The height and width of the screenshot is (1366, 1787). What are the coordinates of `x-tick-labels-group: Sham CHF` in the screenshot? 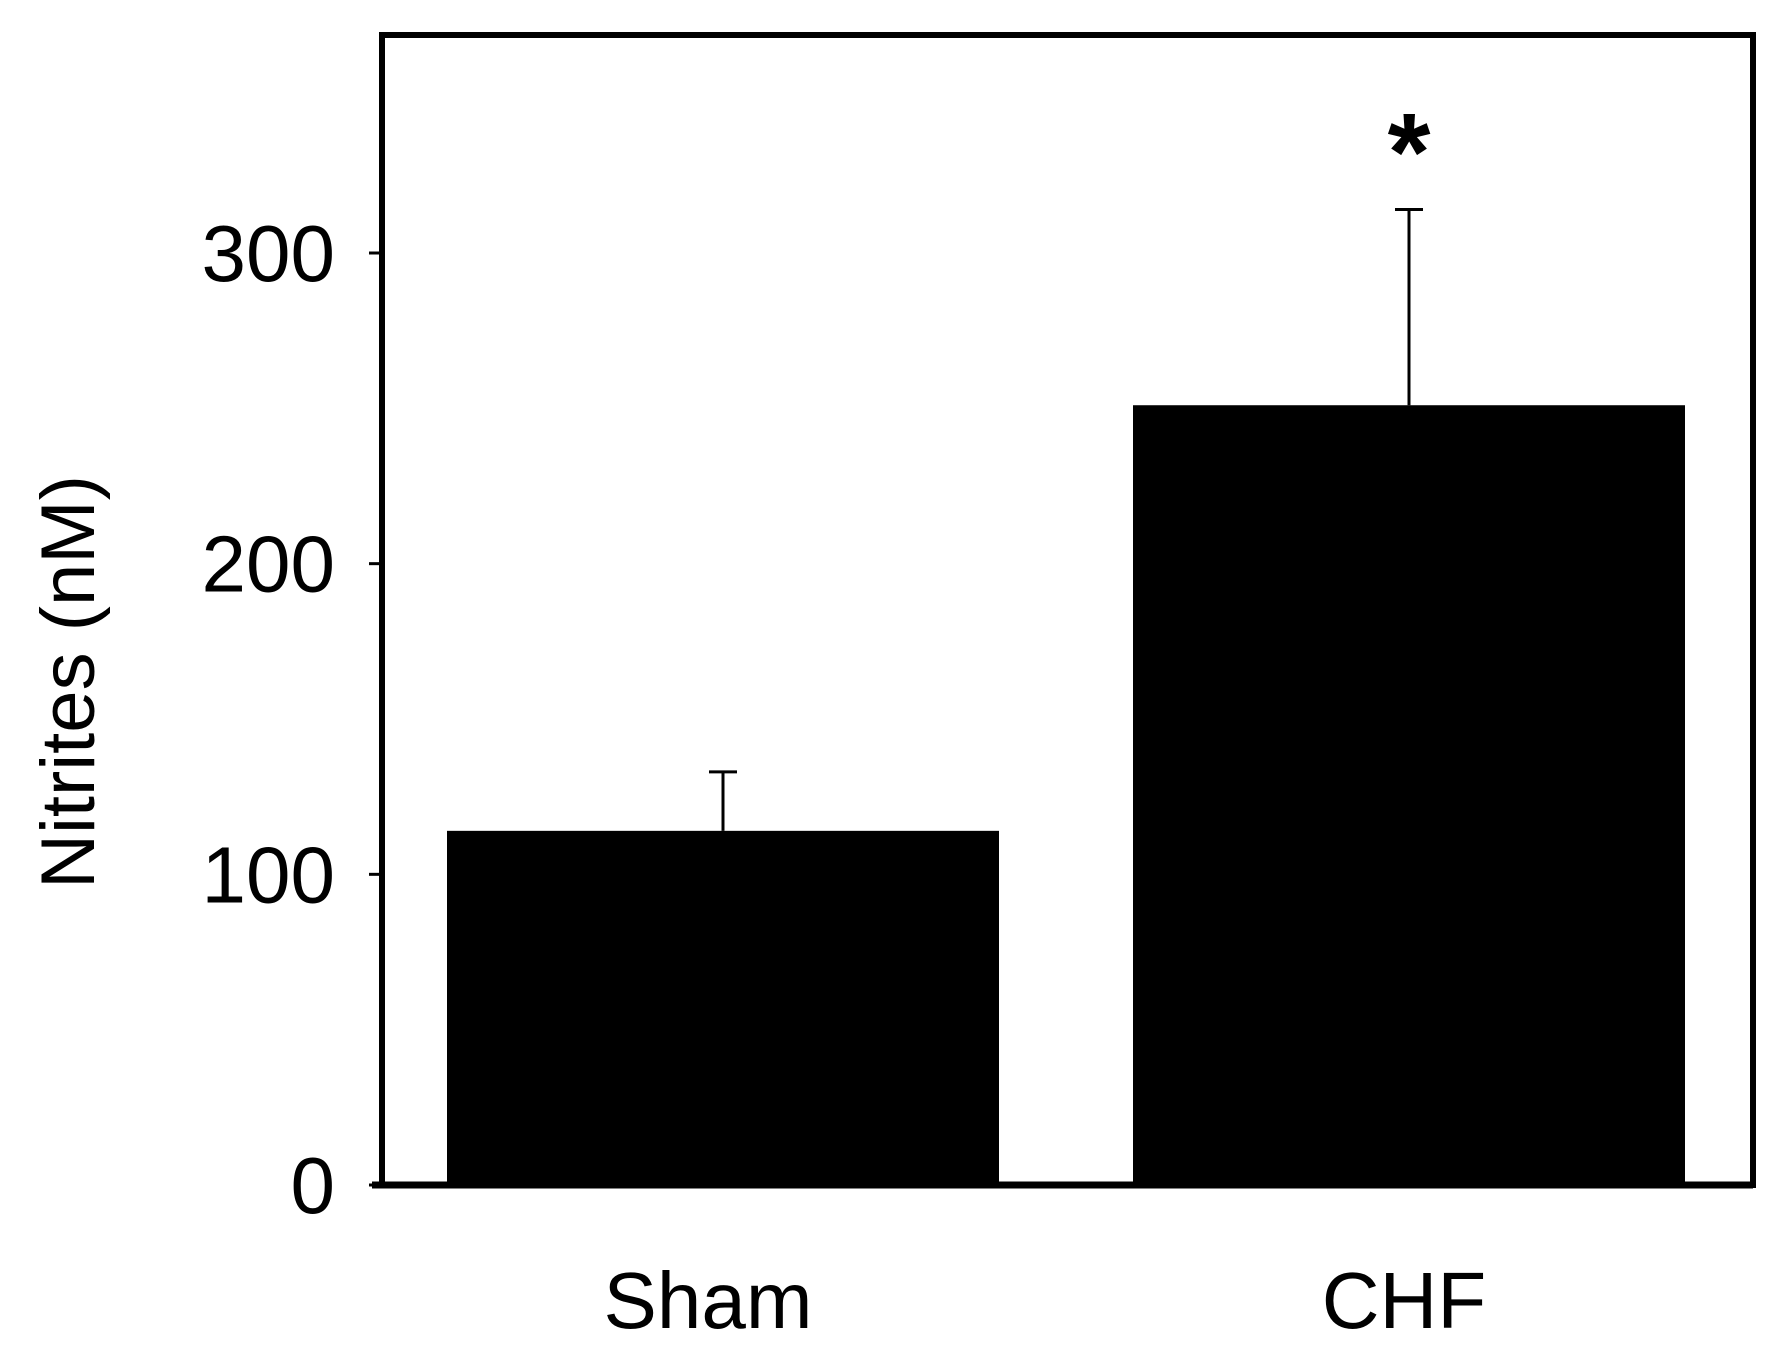 It's located at (1045, 1300).